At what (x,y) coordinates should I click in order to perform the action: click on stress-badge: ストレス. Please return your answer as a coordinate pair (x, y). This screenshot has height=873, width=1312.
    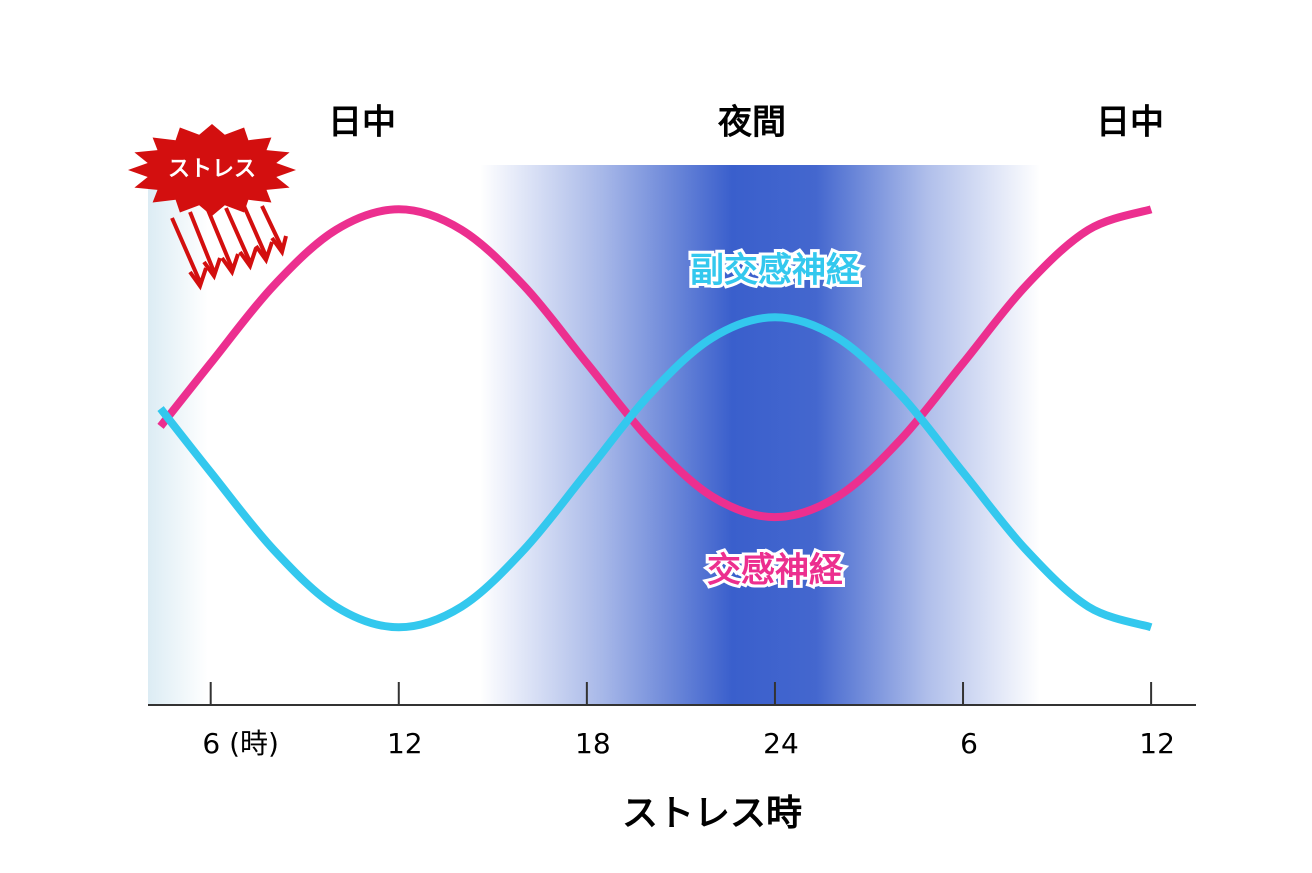
    Looking at the image, I should click on (212, 207).